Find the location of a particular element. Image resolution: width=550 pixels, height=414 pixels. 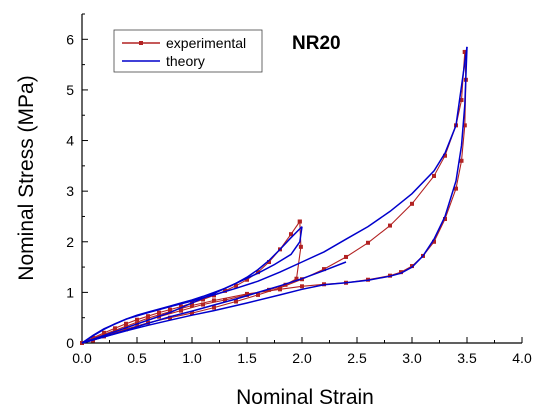

legend-box is located at coordinates (188, 51).